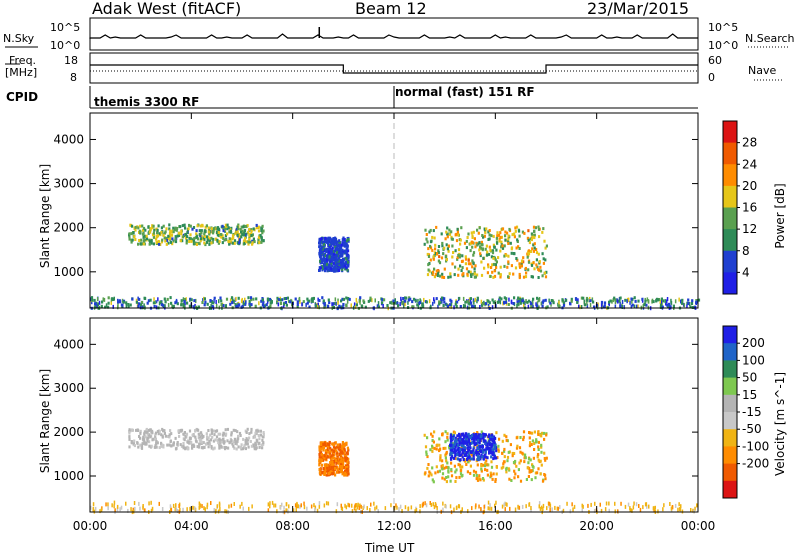 The width and height of the screenshot is (800, 555). What do you see at coordinates (68, 139) in the screenshot?
I see `ytick-label: 4000` at bounding box center [68, 139].